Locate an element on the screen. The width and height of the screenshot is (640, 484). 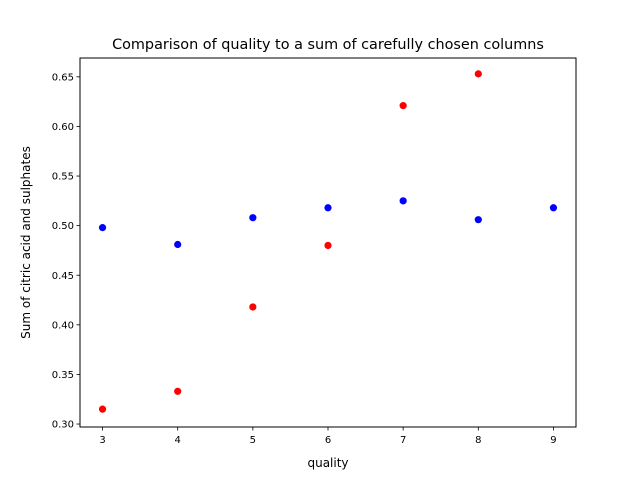
y-tick-label: 0.45 is located at coordinates (63, 276).